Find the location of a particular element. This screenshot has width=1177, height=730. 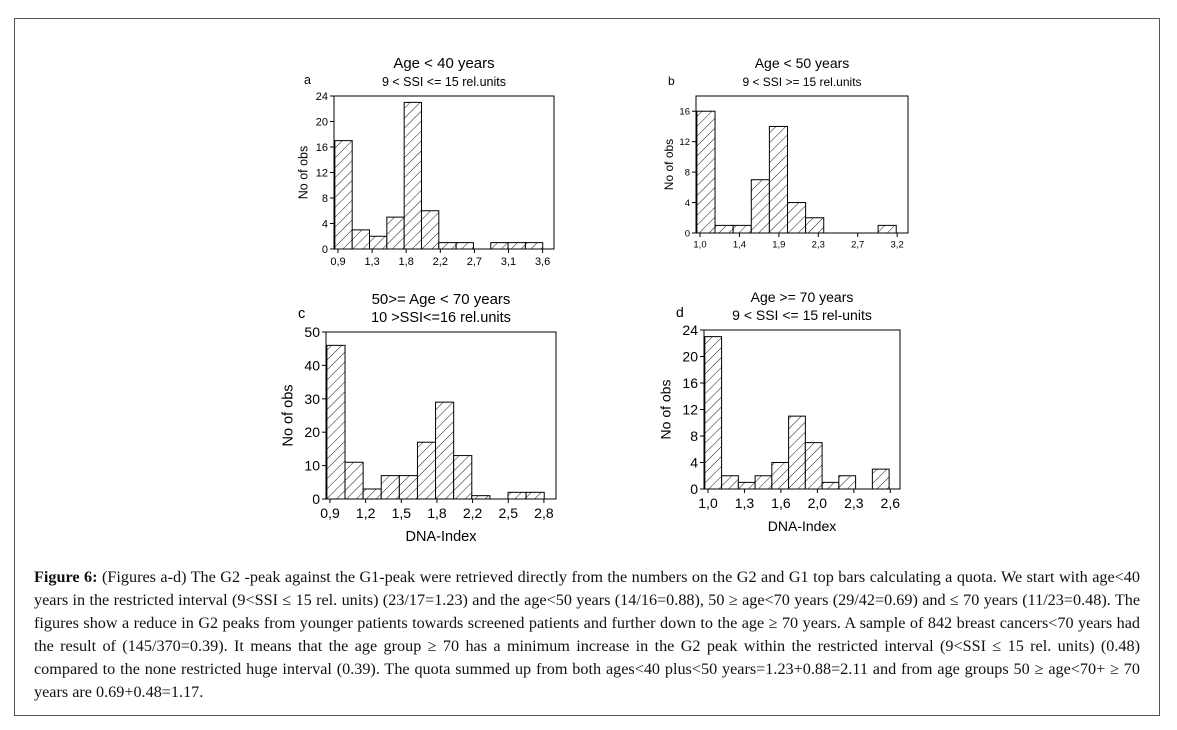

chart-subtitle: 9 < SSI <= 15 rel-units is located at coordinates (802, 315).